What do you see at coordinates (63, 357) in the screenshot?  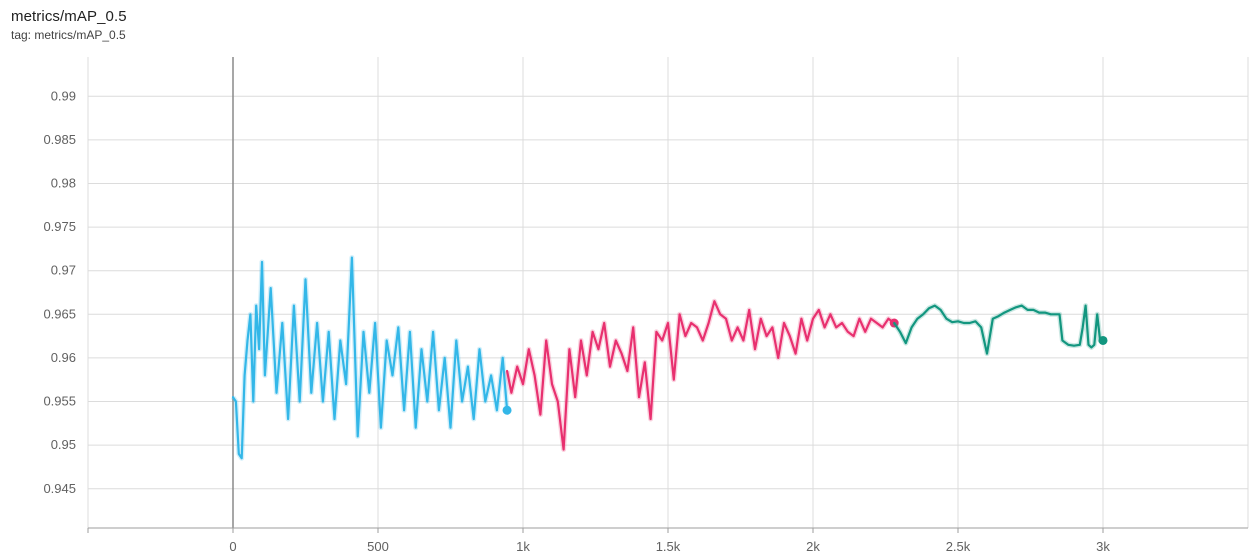 I see `y-tick-label: 0.96` at bounding box center [63, 357].